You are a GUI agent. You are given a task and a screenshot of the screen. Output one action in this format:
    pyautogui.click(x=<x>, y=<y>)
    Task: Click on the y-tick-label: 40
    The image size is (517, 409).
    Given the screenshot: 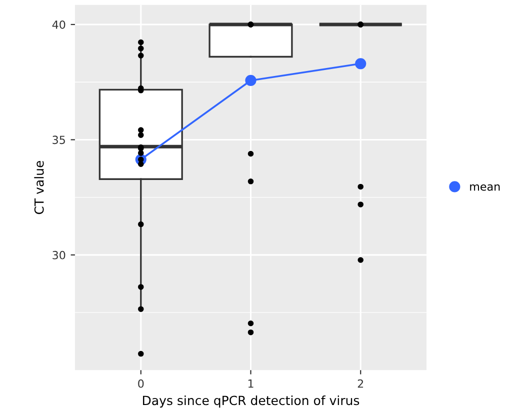 What is the action you would take?
    pyautogui.click(x=59, y=24)
    